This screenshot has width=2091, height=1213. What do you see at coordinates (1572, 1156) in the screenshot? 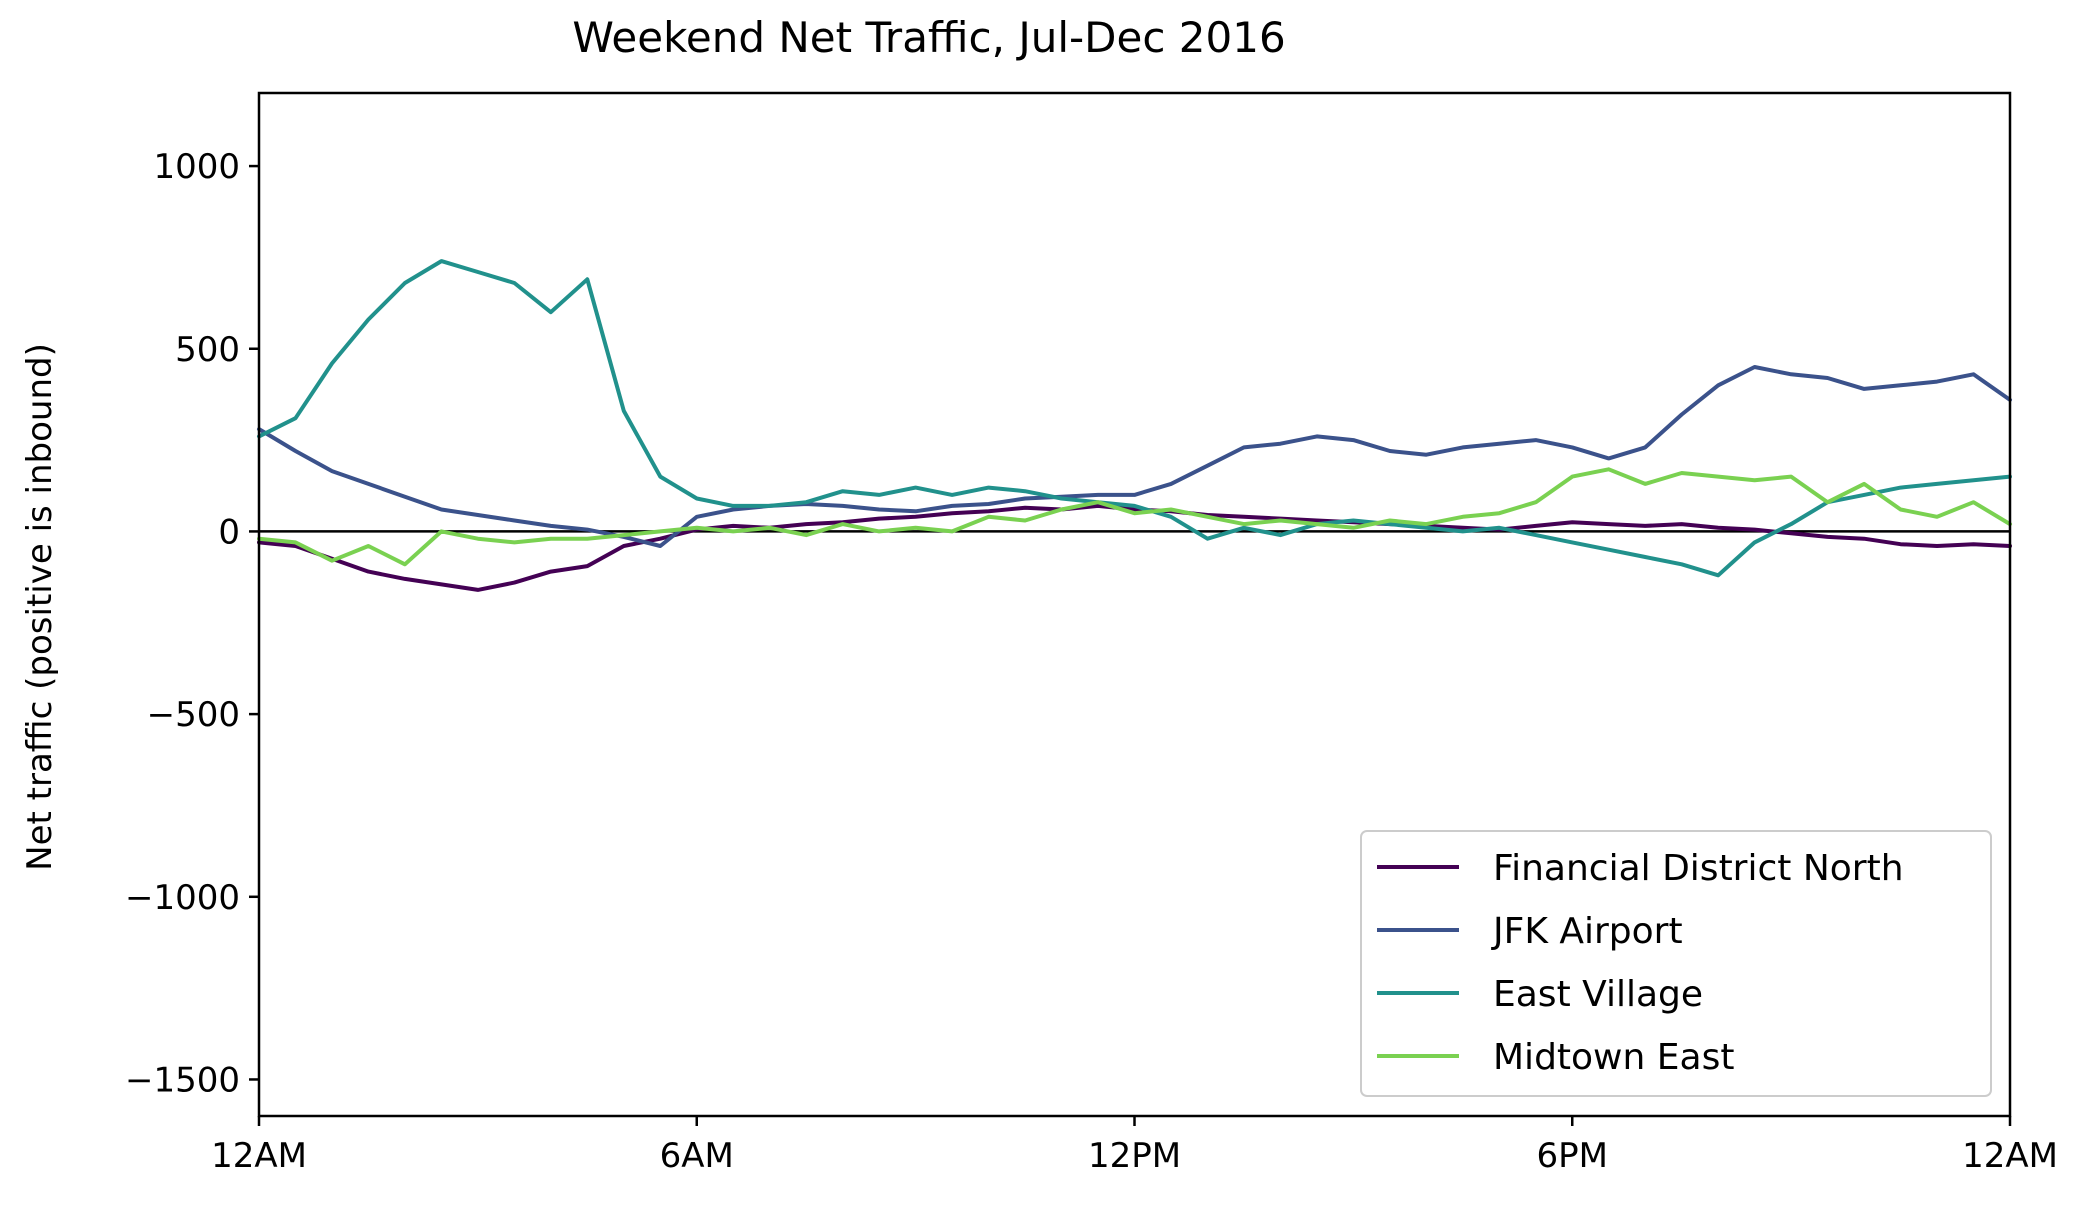
I see `x-tick-label: 6PM` at bounding box center [1572, 1156].